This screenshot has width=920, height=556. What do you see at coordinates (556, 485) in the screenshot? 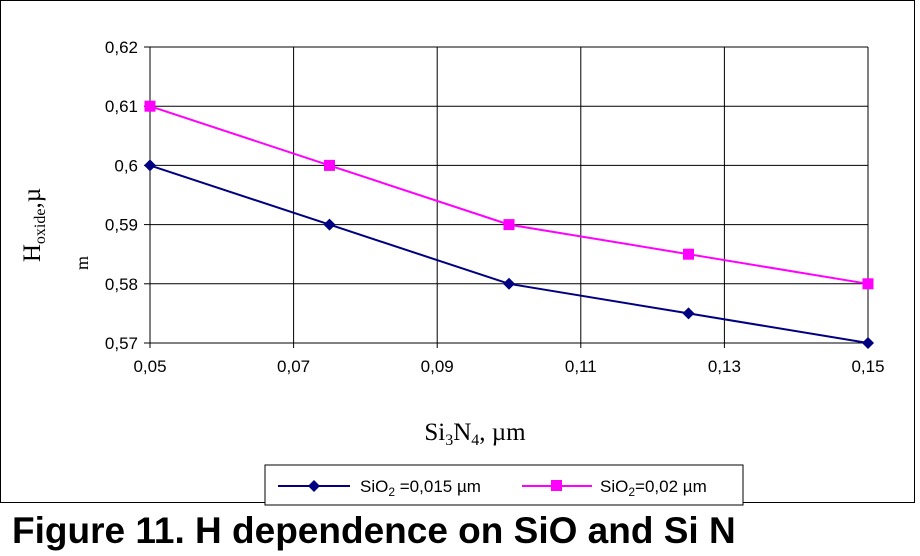
I see `legend-marker-square` at bounding box center [556, 485].